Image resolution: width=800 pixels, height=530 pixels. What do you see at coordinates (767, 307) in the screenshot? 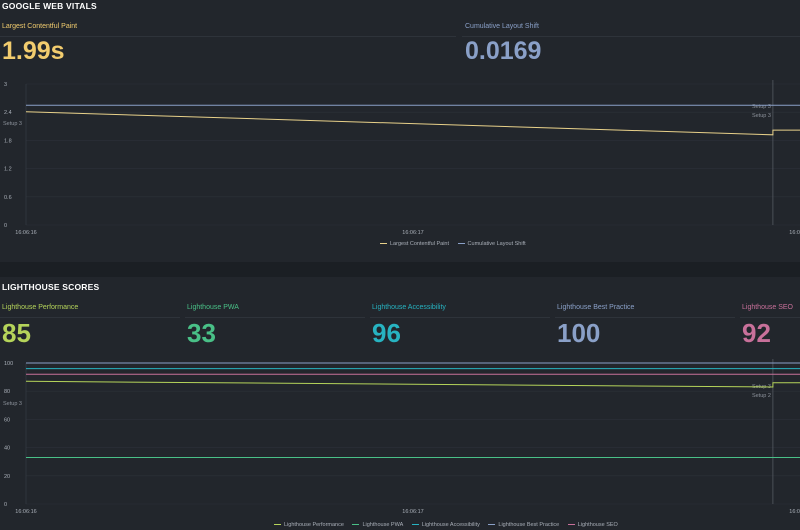
I see `seo-label: Lighthouse SEO` at bounding box center [767, 307].